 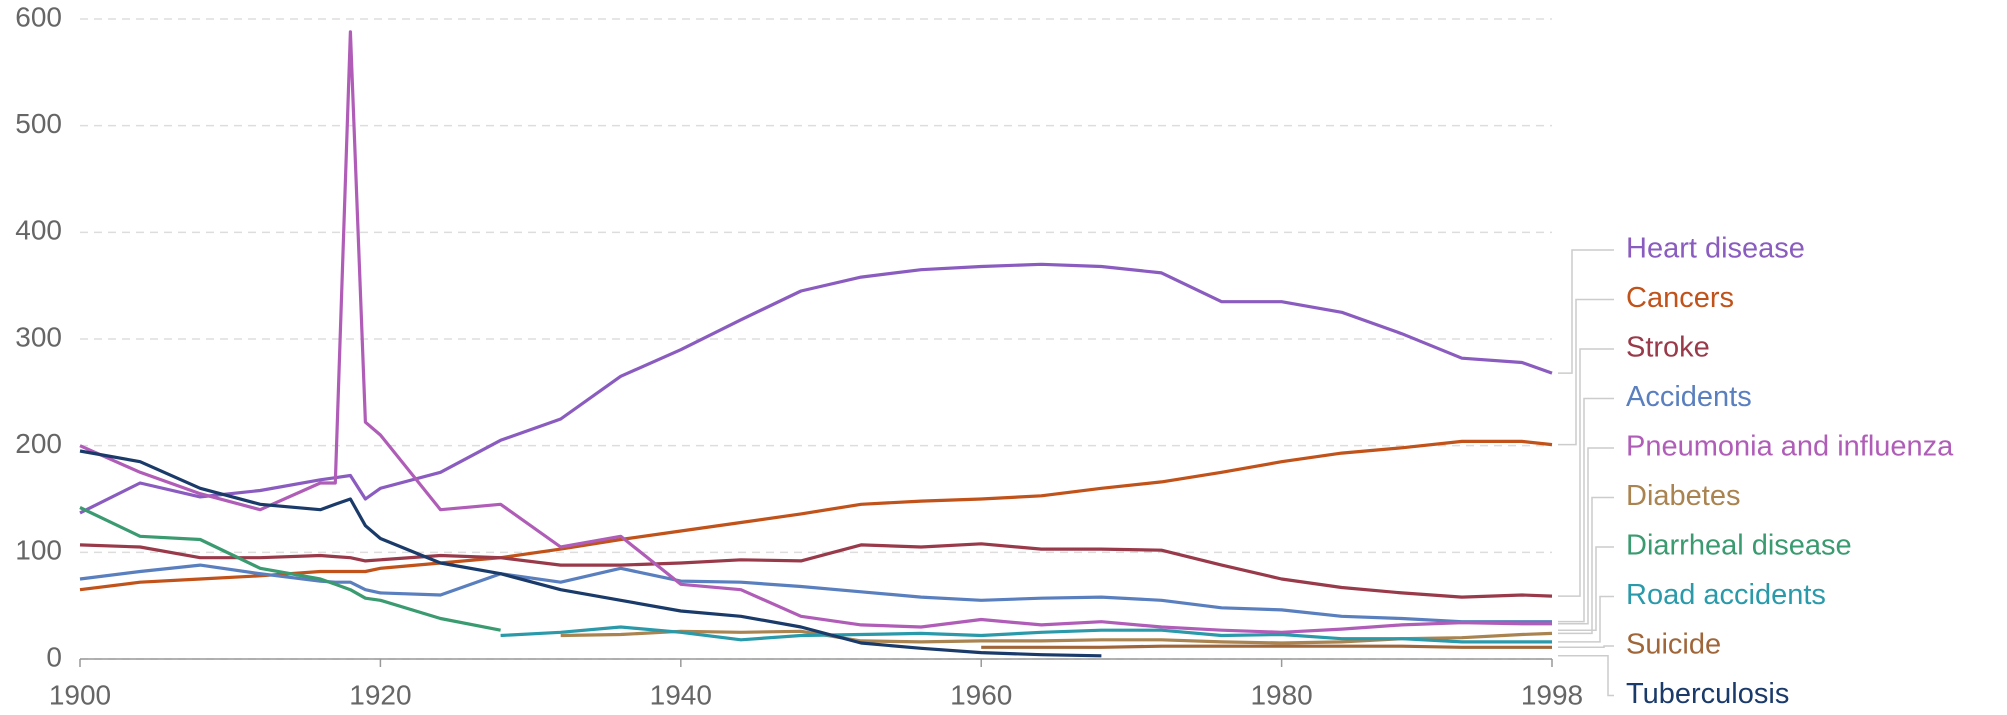 What do you see at coordinates (981, 694) in the screenshot?
I see `x-tick-label: 1960` at bounding box center [981, 694].